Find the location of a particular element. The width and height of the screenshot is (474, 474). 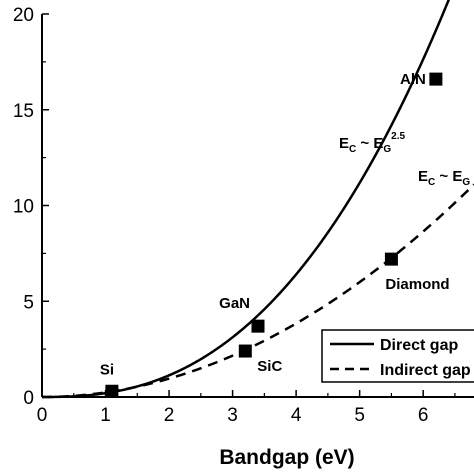

x-tick-label: 1 is located at coordinates (105, 415).